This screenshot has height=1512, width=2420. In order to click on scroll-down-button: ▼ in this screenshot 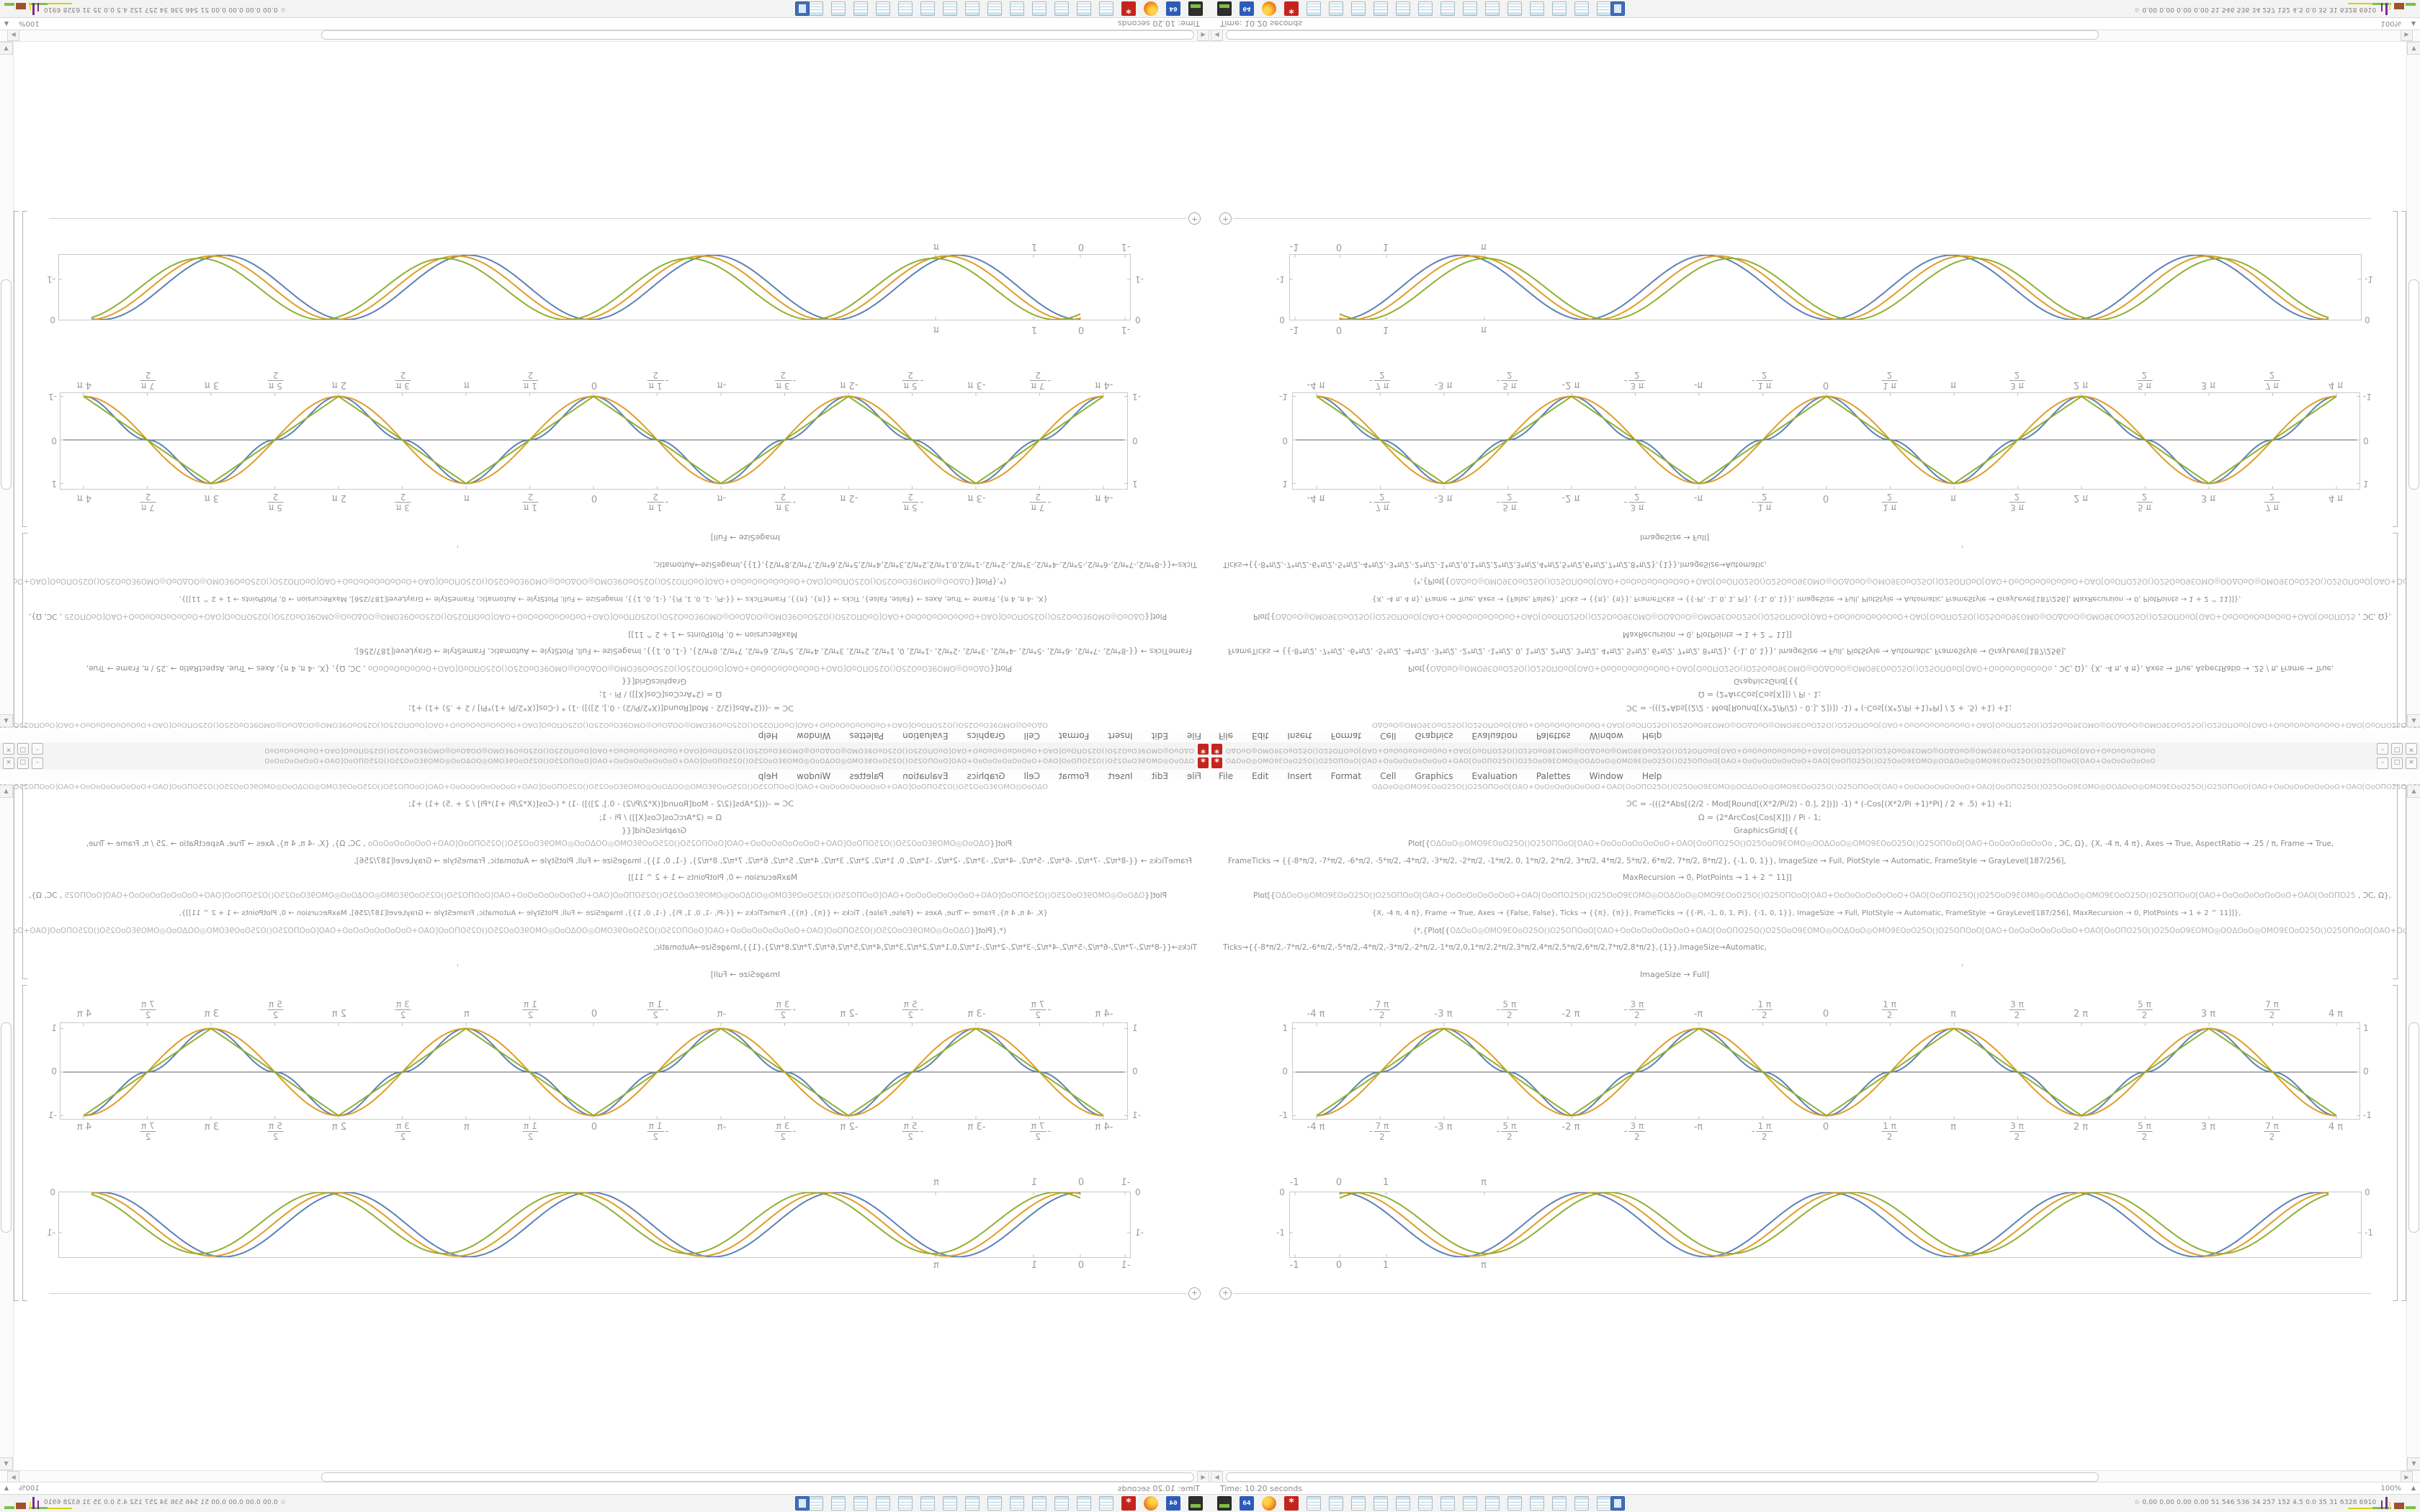, I will do `click(7, 48)`.